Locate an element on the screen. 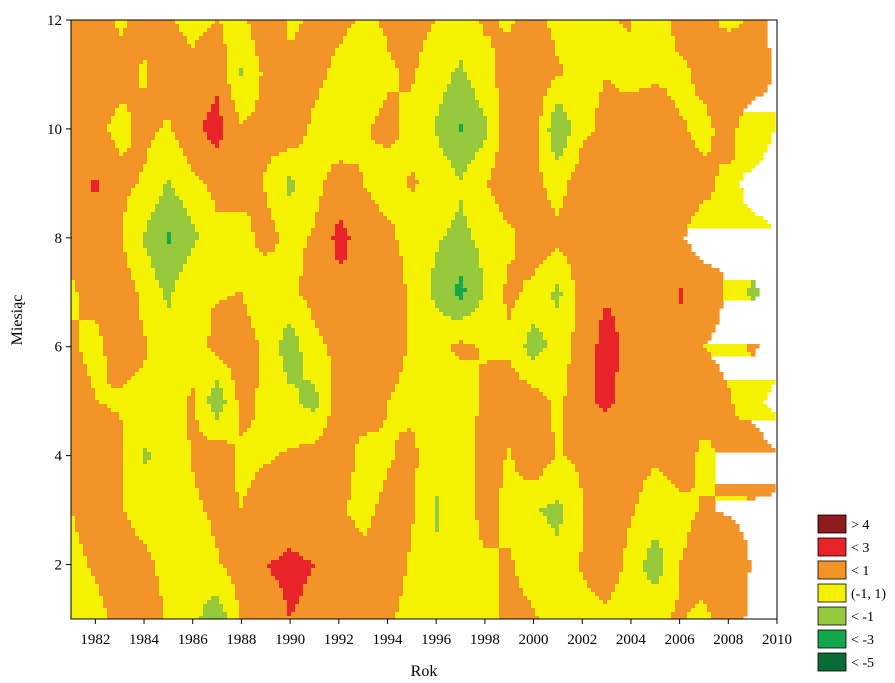 The image size is (895, 683). y-axis-title: Miesiąc is located at coordinates (17, 320).